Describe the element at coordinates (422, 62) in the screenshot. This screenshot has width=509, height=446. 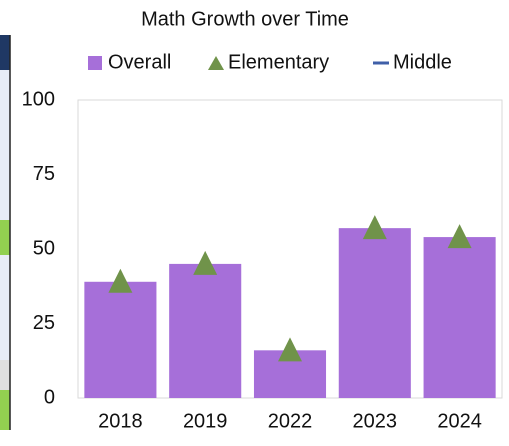
I see `legend-label: Middle` at that location.